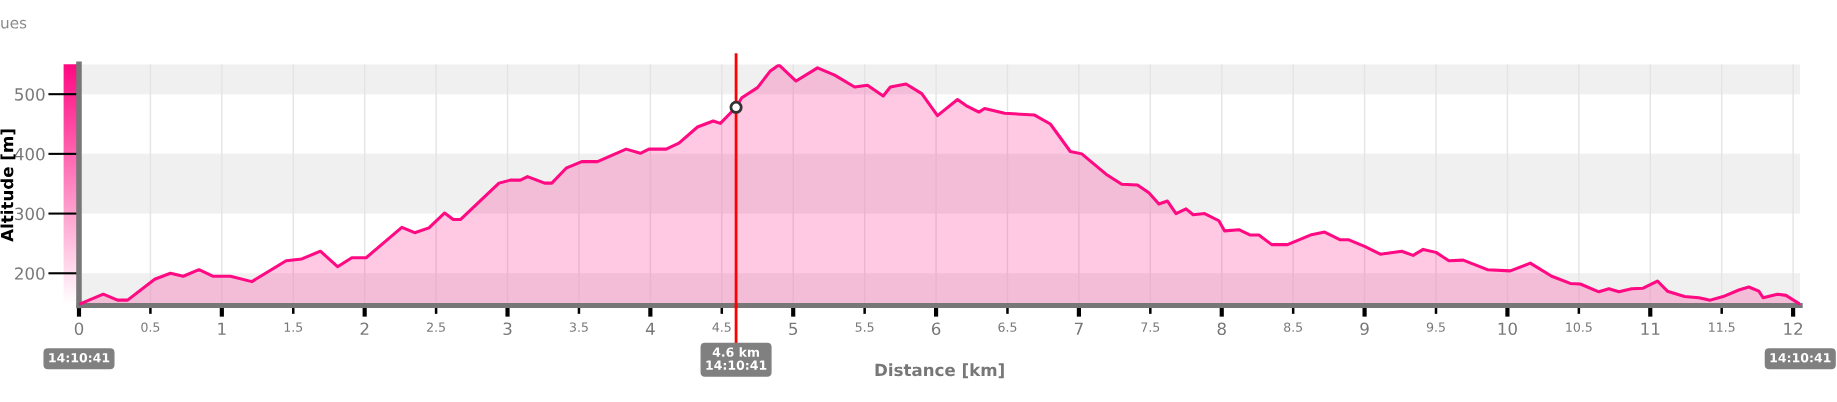 The width and height of the screenshot is (1837, 402). What do you see at coordinates (30, 273) in the screenshot?
I see `y-tick-label: 200` at bounding box center [30, 273].